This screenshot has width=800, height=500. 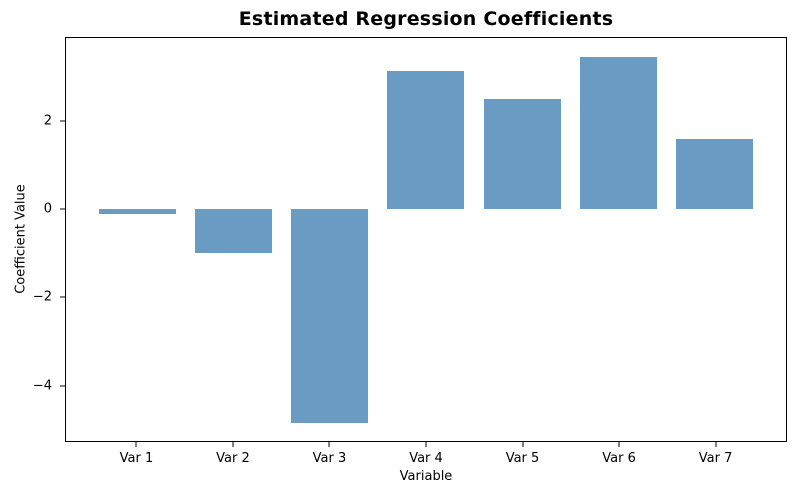 What do you see at coordinates (619, 458) in the screenshot?
I see `x-tick-label: Var 6` at bounding box center [619, 458].